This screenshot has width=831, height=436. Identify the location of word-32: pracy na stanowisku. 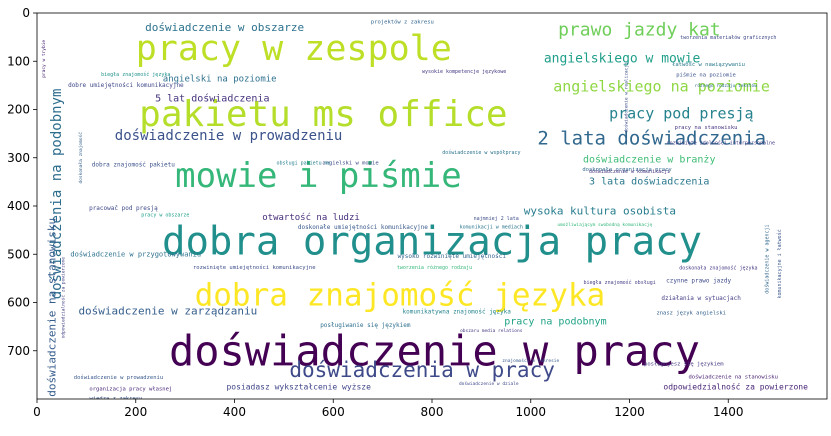
(706, 128).